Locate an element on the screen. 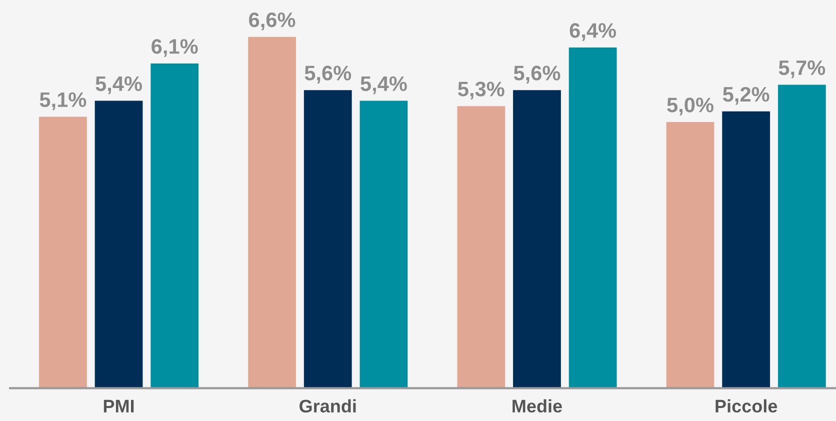 The image size is (836, 421). data-label: 5,2% is located at coordinates (746, 95).